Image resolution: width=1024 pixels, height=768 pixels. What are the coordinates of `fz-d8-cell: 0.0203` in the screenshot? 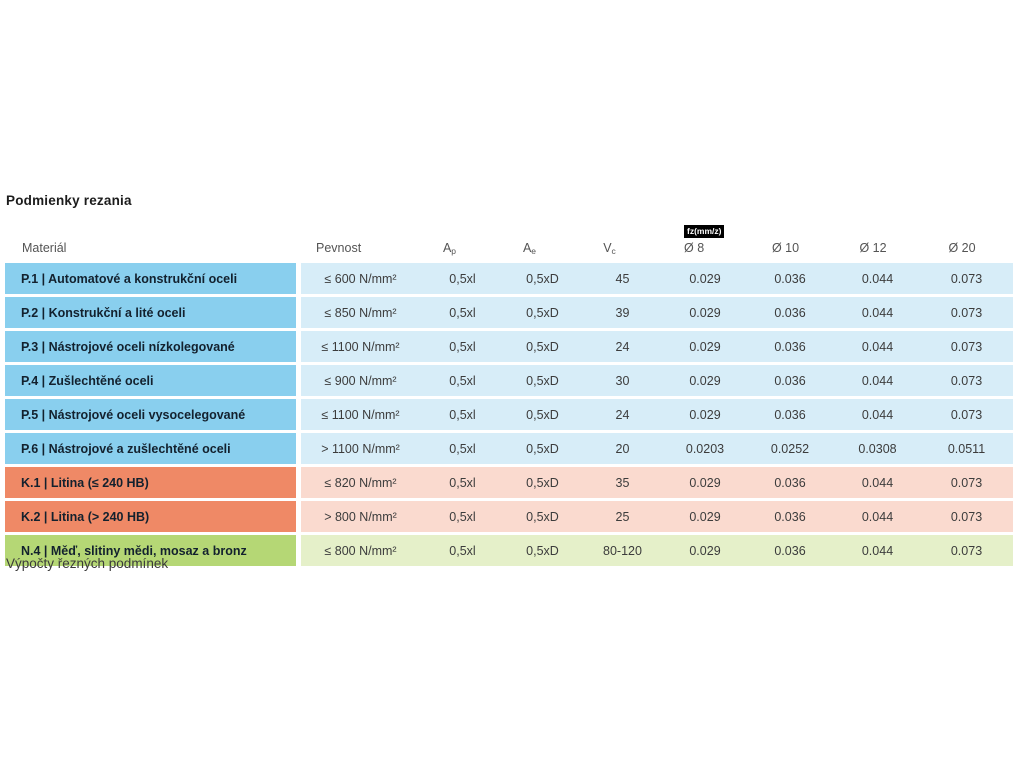 It's located at (705, 448).